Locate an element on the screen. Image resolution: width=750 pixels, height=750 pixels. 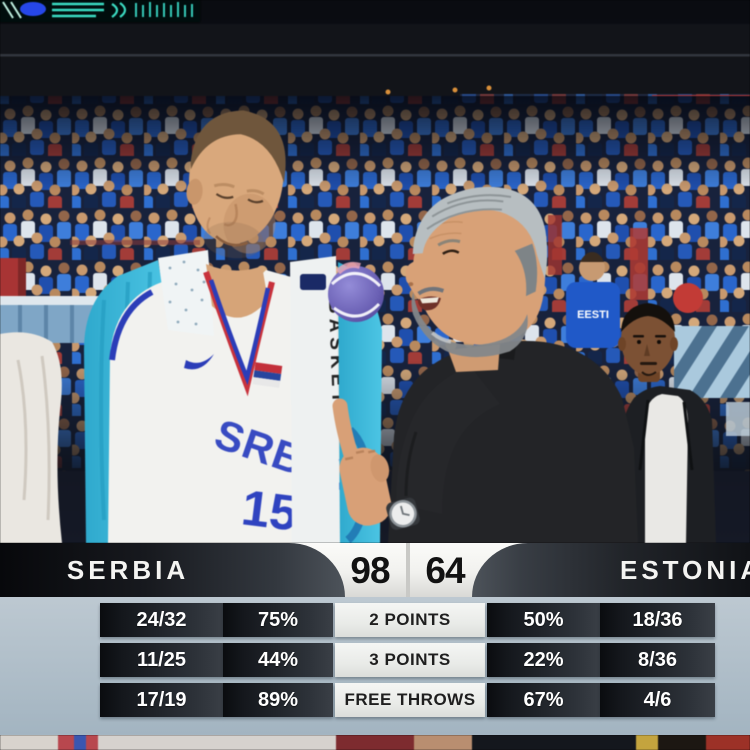
player-head is located at coordinates (236, 184).